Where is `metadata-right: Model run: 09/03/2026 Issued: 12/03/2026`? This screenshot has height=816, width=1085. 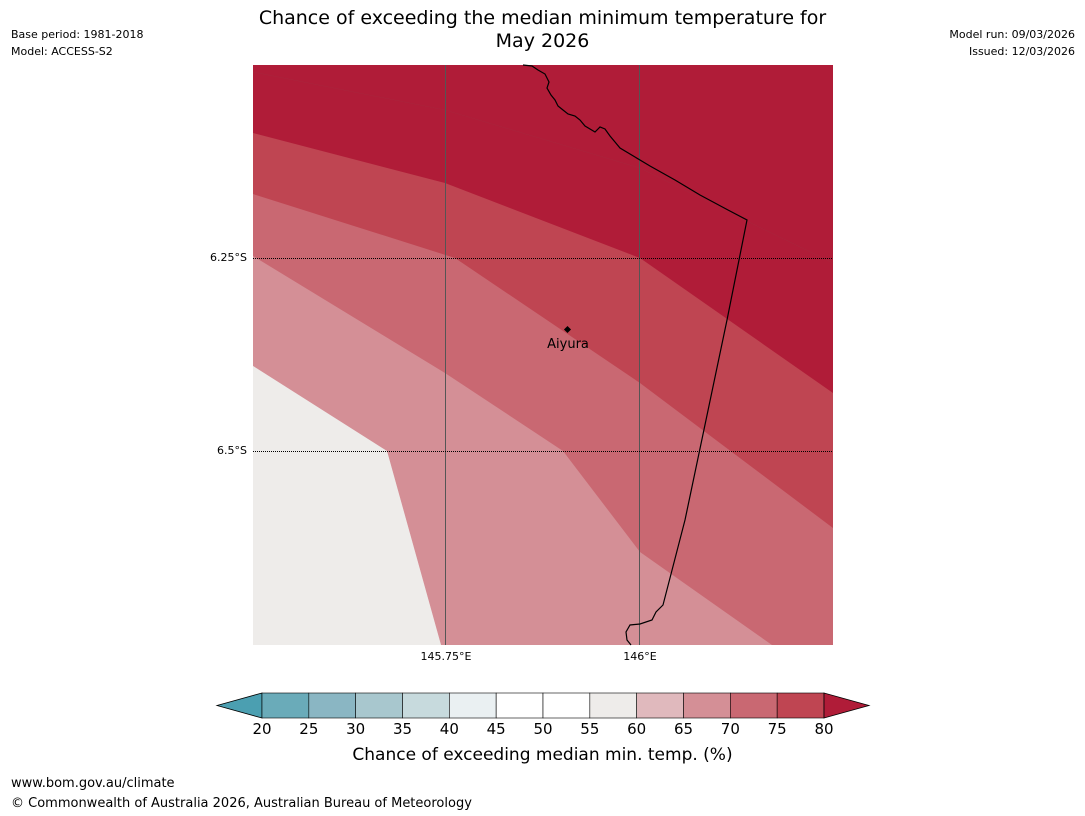 metadata-right: Model run: 09/03/2026 Issued: 12/03/2026 is located at coordinates (1012, 43).